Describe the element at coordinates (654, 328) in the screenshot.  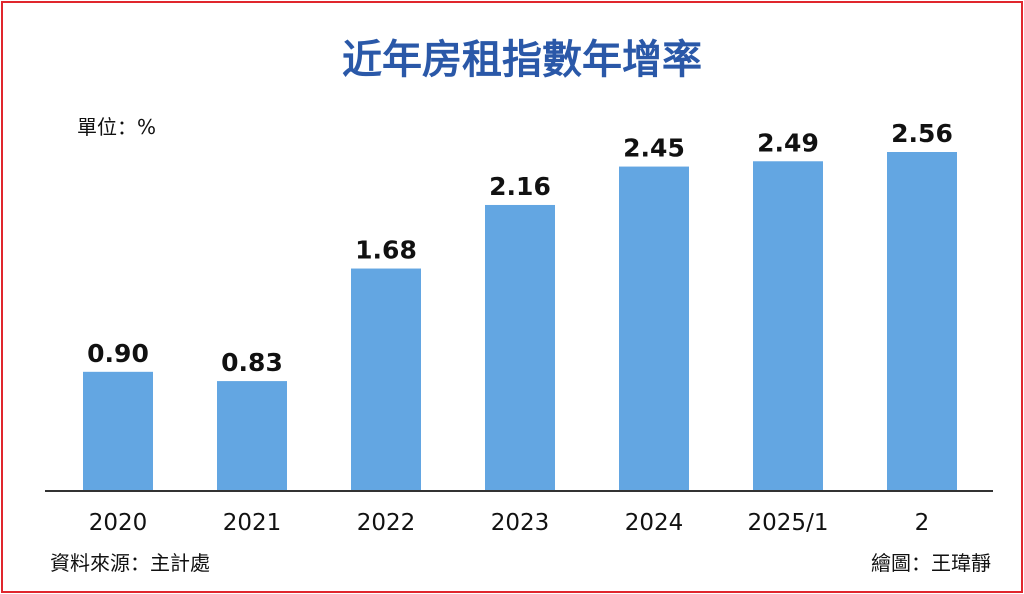
I see `bar-2024` at that location.